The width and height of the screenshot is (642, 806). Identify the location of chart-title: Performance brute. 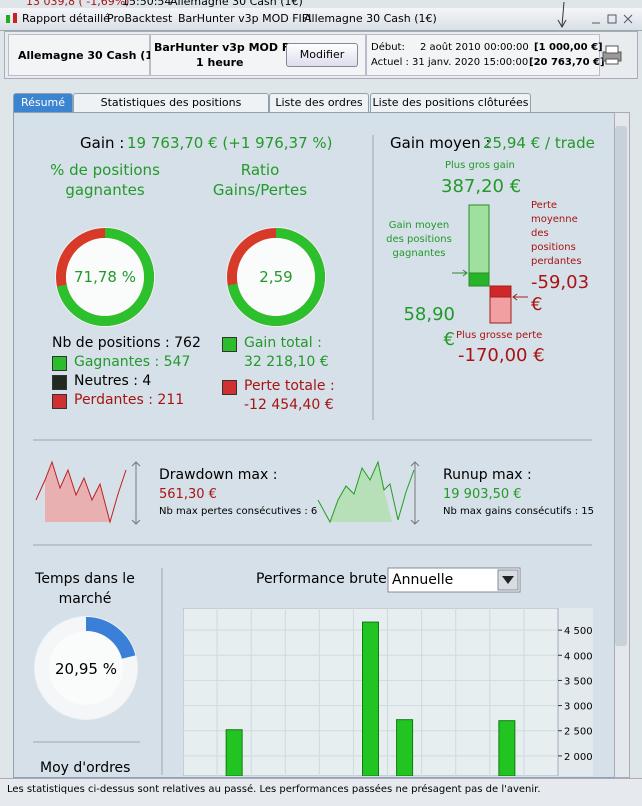
(321, 579).